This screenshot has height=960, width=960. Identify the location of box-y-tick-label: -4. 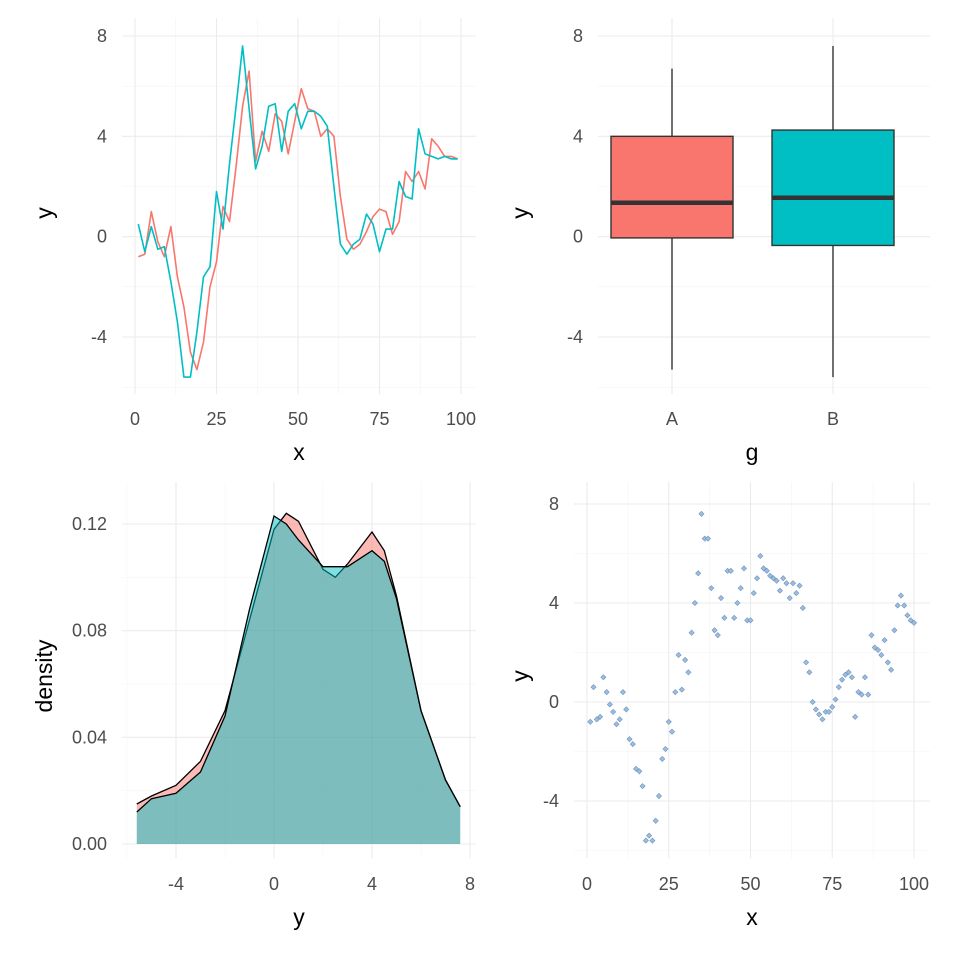
(575, 337).